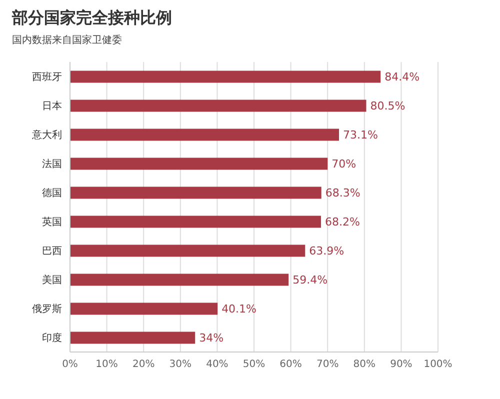 This screenshot has width=500, height=399. I want to click on y-tick-label: 意大利, so click(46, 135).